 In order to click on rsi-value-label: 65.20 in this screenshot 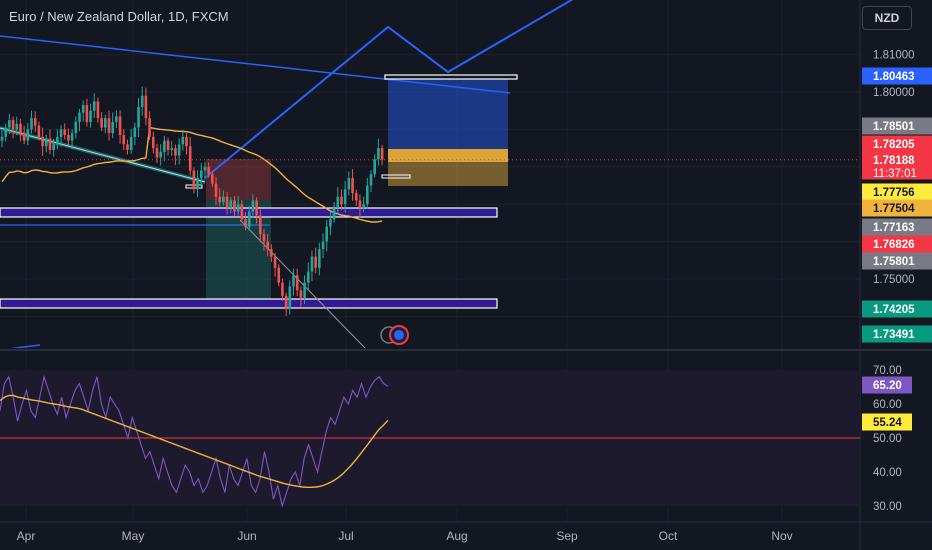, I will do `click(887, 385)`.